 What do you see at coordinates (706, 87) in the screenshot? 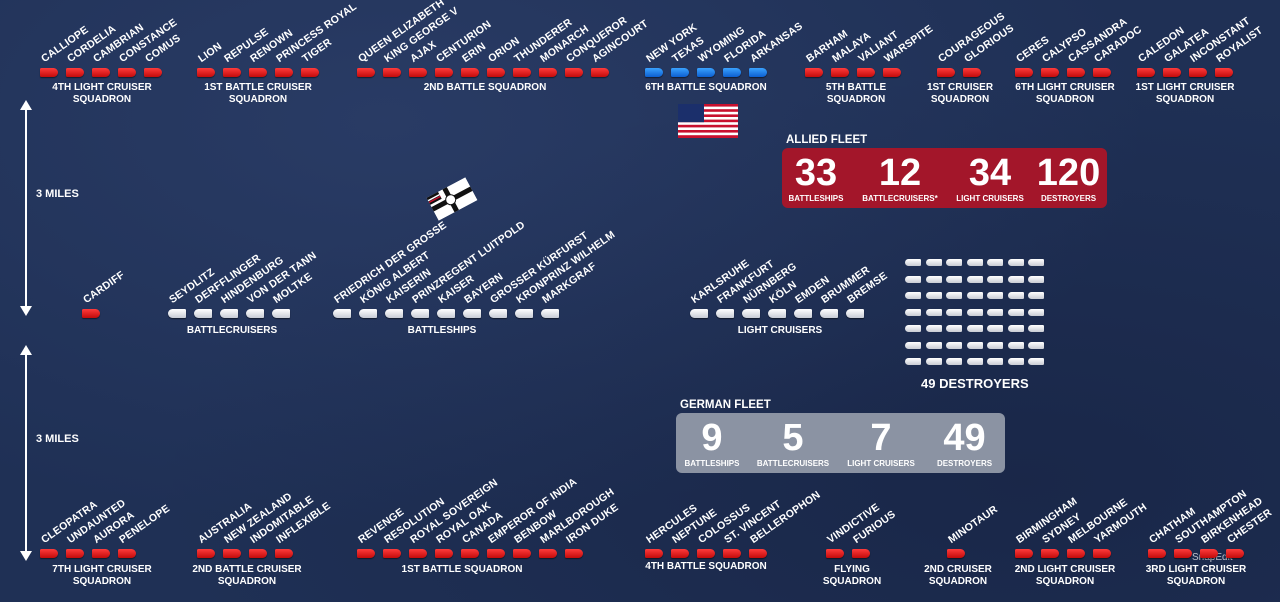
I see `squadron-label: 6TH BATTLE SQUADRON` at bounding box center [706, 87].